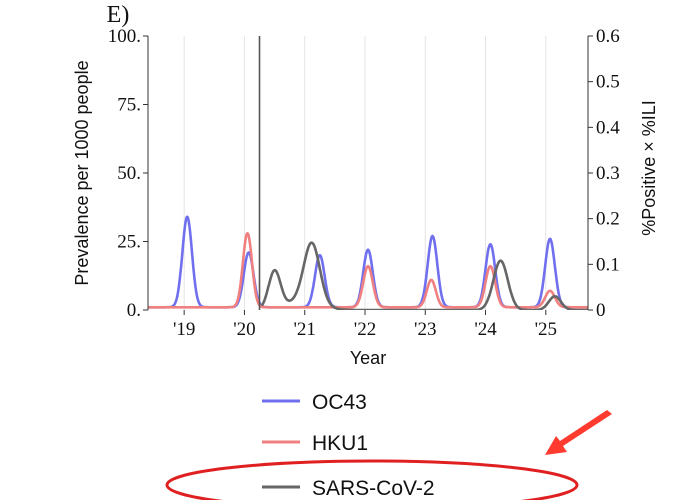 Image resolution: width=700 pixels, height=500 pixels. Describe the element at coordinates (608, 127) in the screenshot. I see `y-right-tick-label: 0.4` at that location.